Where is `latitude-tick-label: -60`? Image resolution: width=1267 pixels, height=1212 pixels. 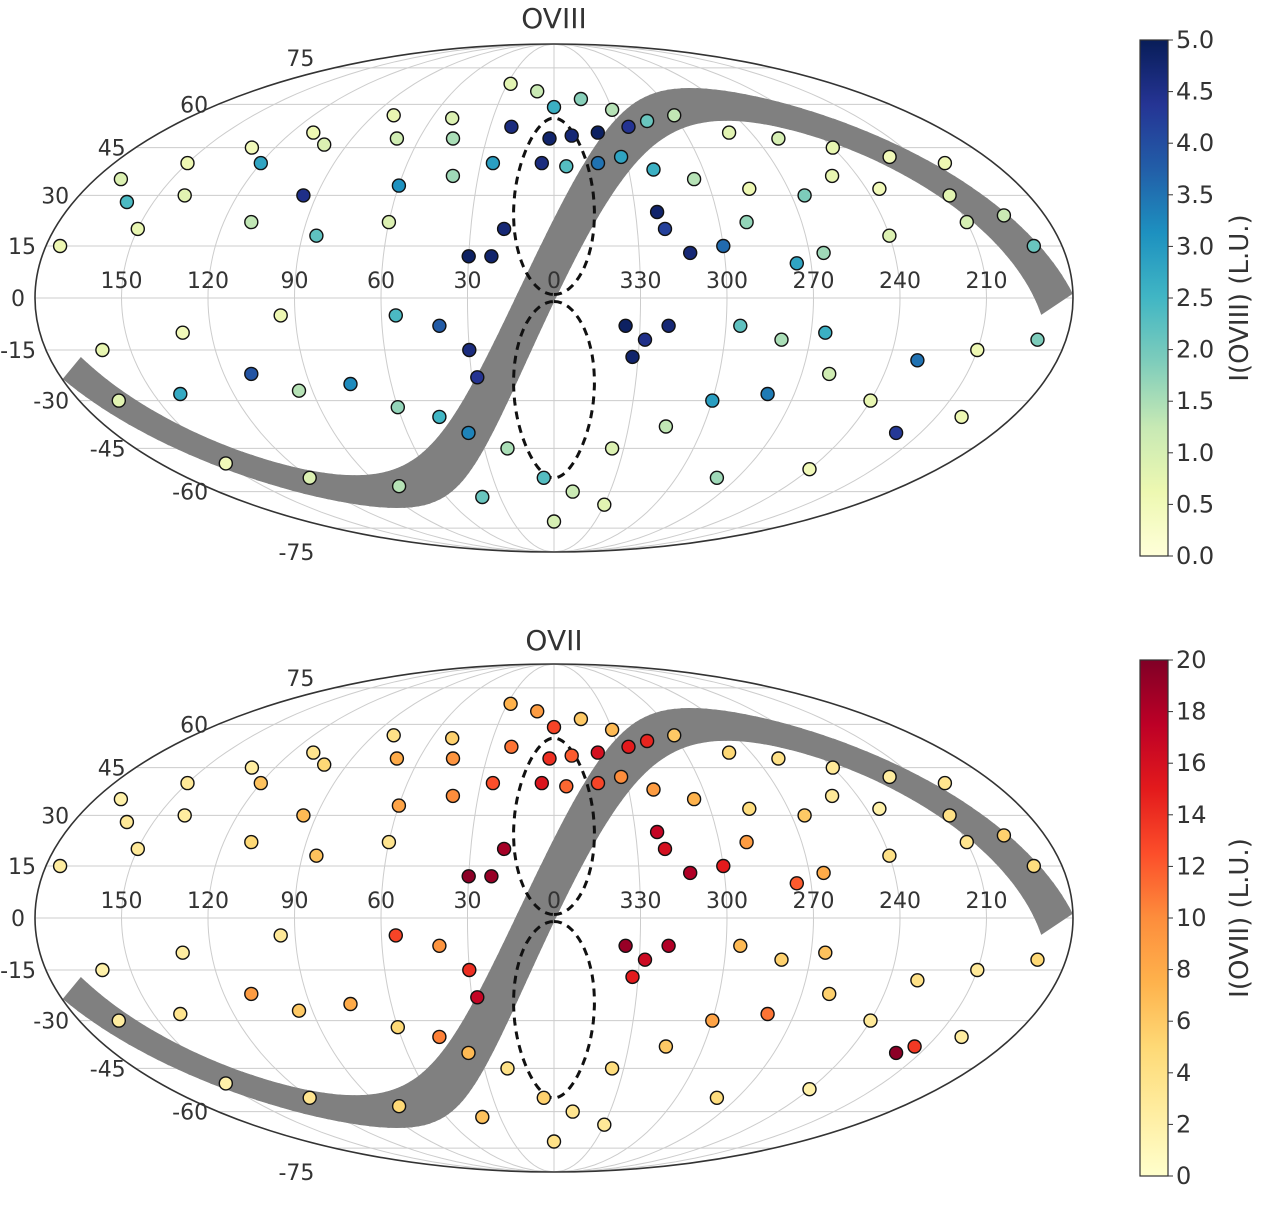
latitude-tick-label: -60 is located at coordinates (190, 493).